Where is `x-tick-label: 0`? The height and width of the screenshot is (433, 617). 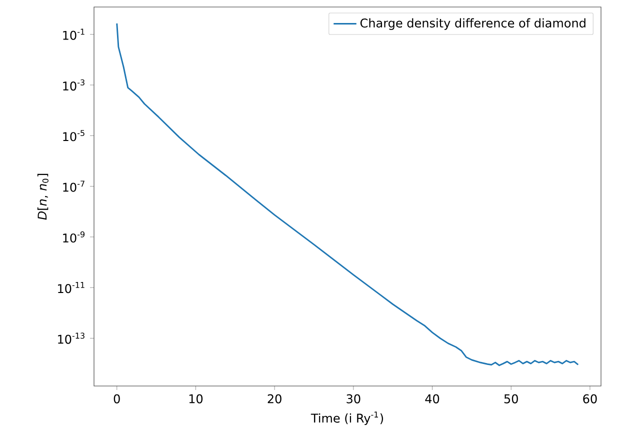
x-tick-label: 0 is located at coordinates (117, 399).